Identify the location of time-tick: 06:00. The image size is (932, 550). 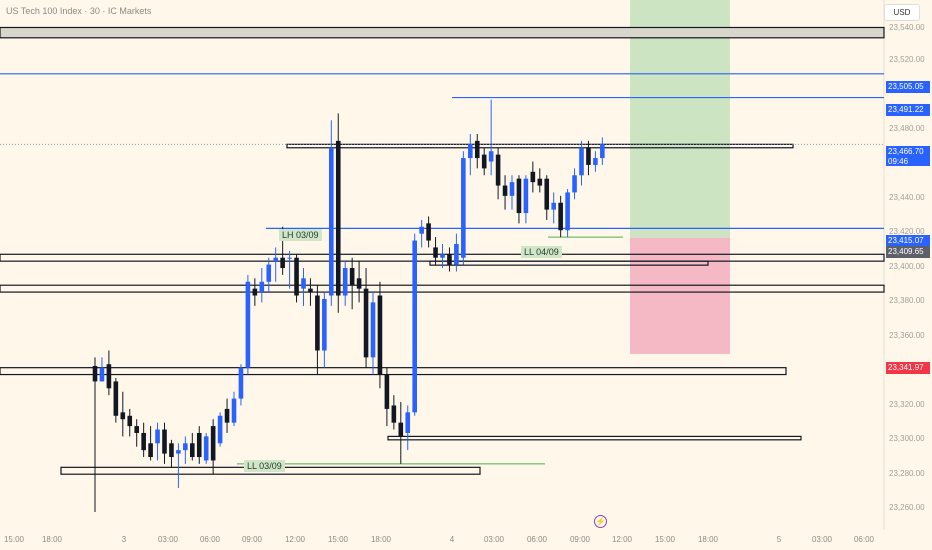
(210, 539).